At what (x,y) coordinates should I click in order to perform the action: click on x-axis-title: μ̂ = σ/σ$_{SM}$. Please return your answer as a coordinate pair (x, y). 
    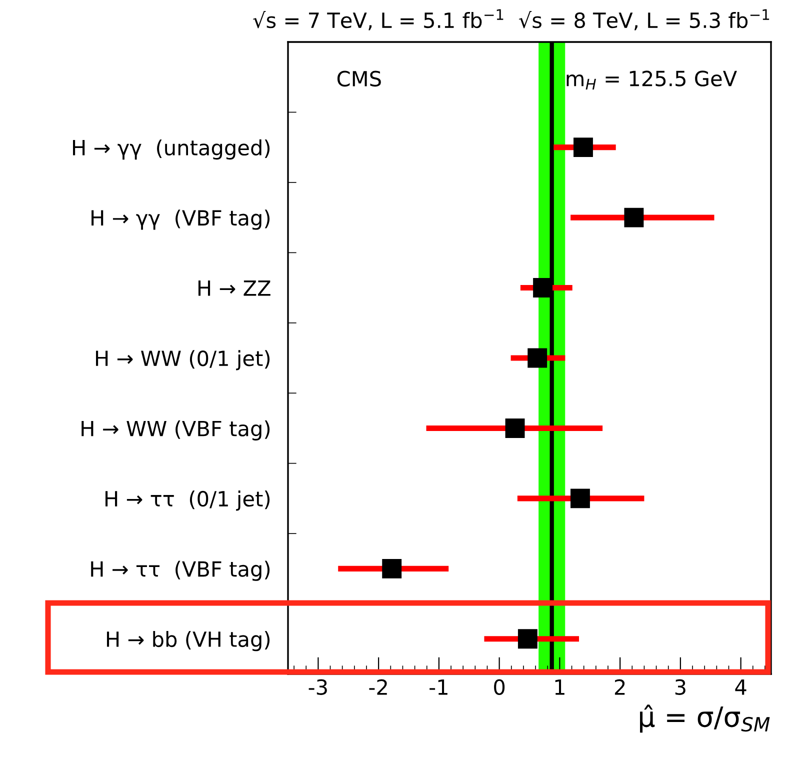
    Looking at the image, I should click on (705, 718).